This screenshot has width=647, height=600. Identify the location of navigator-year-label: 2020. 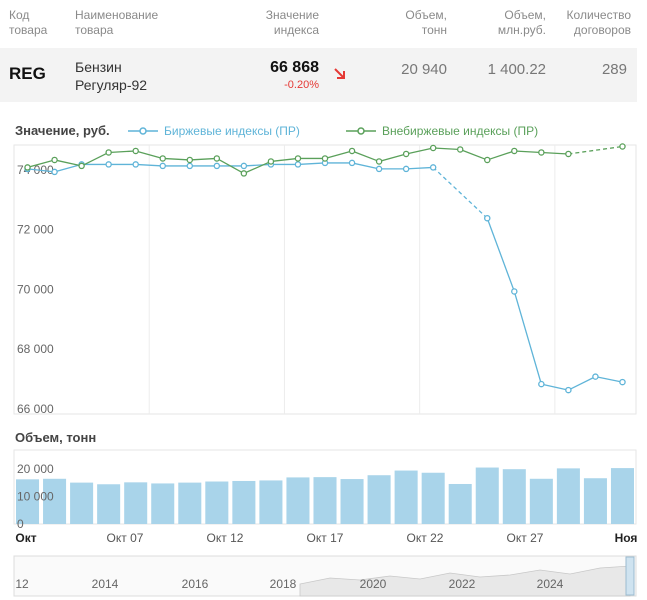
(373, 584).